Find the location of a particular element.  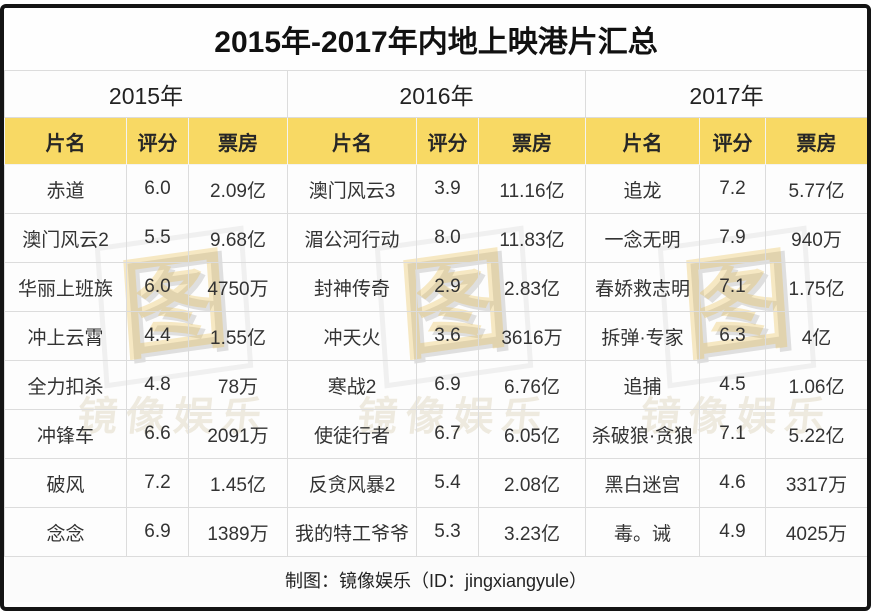

year-header-2016: 2016年 is located at coordinates (436, 94).